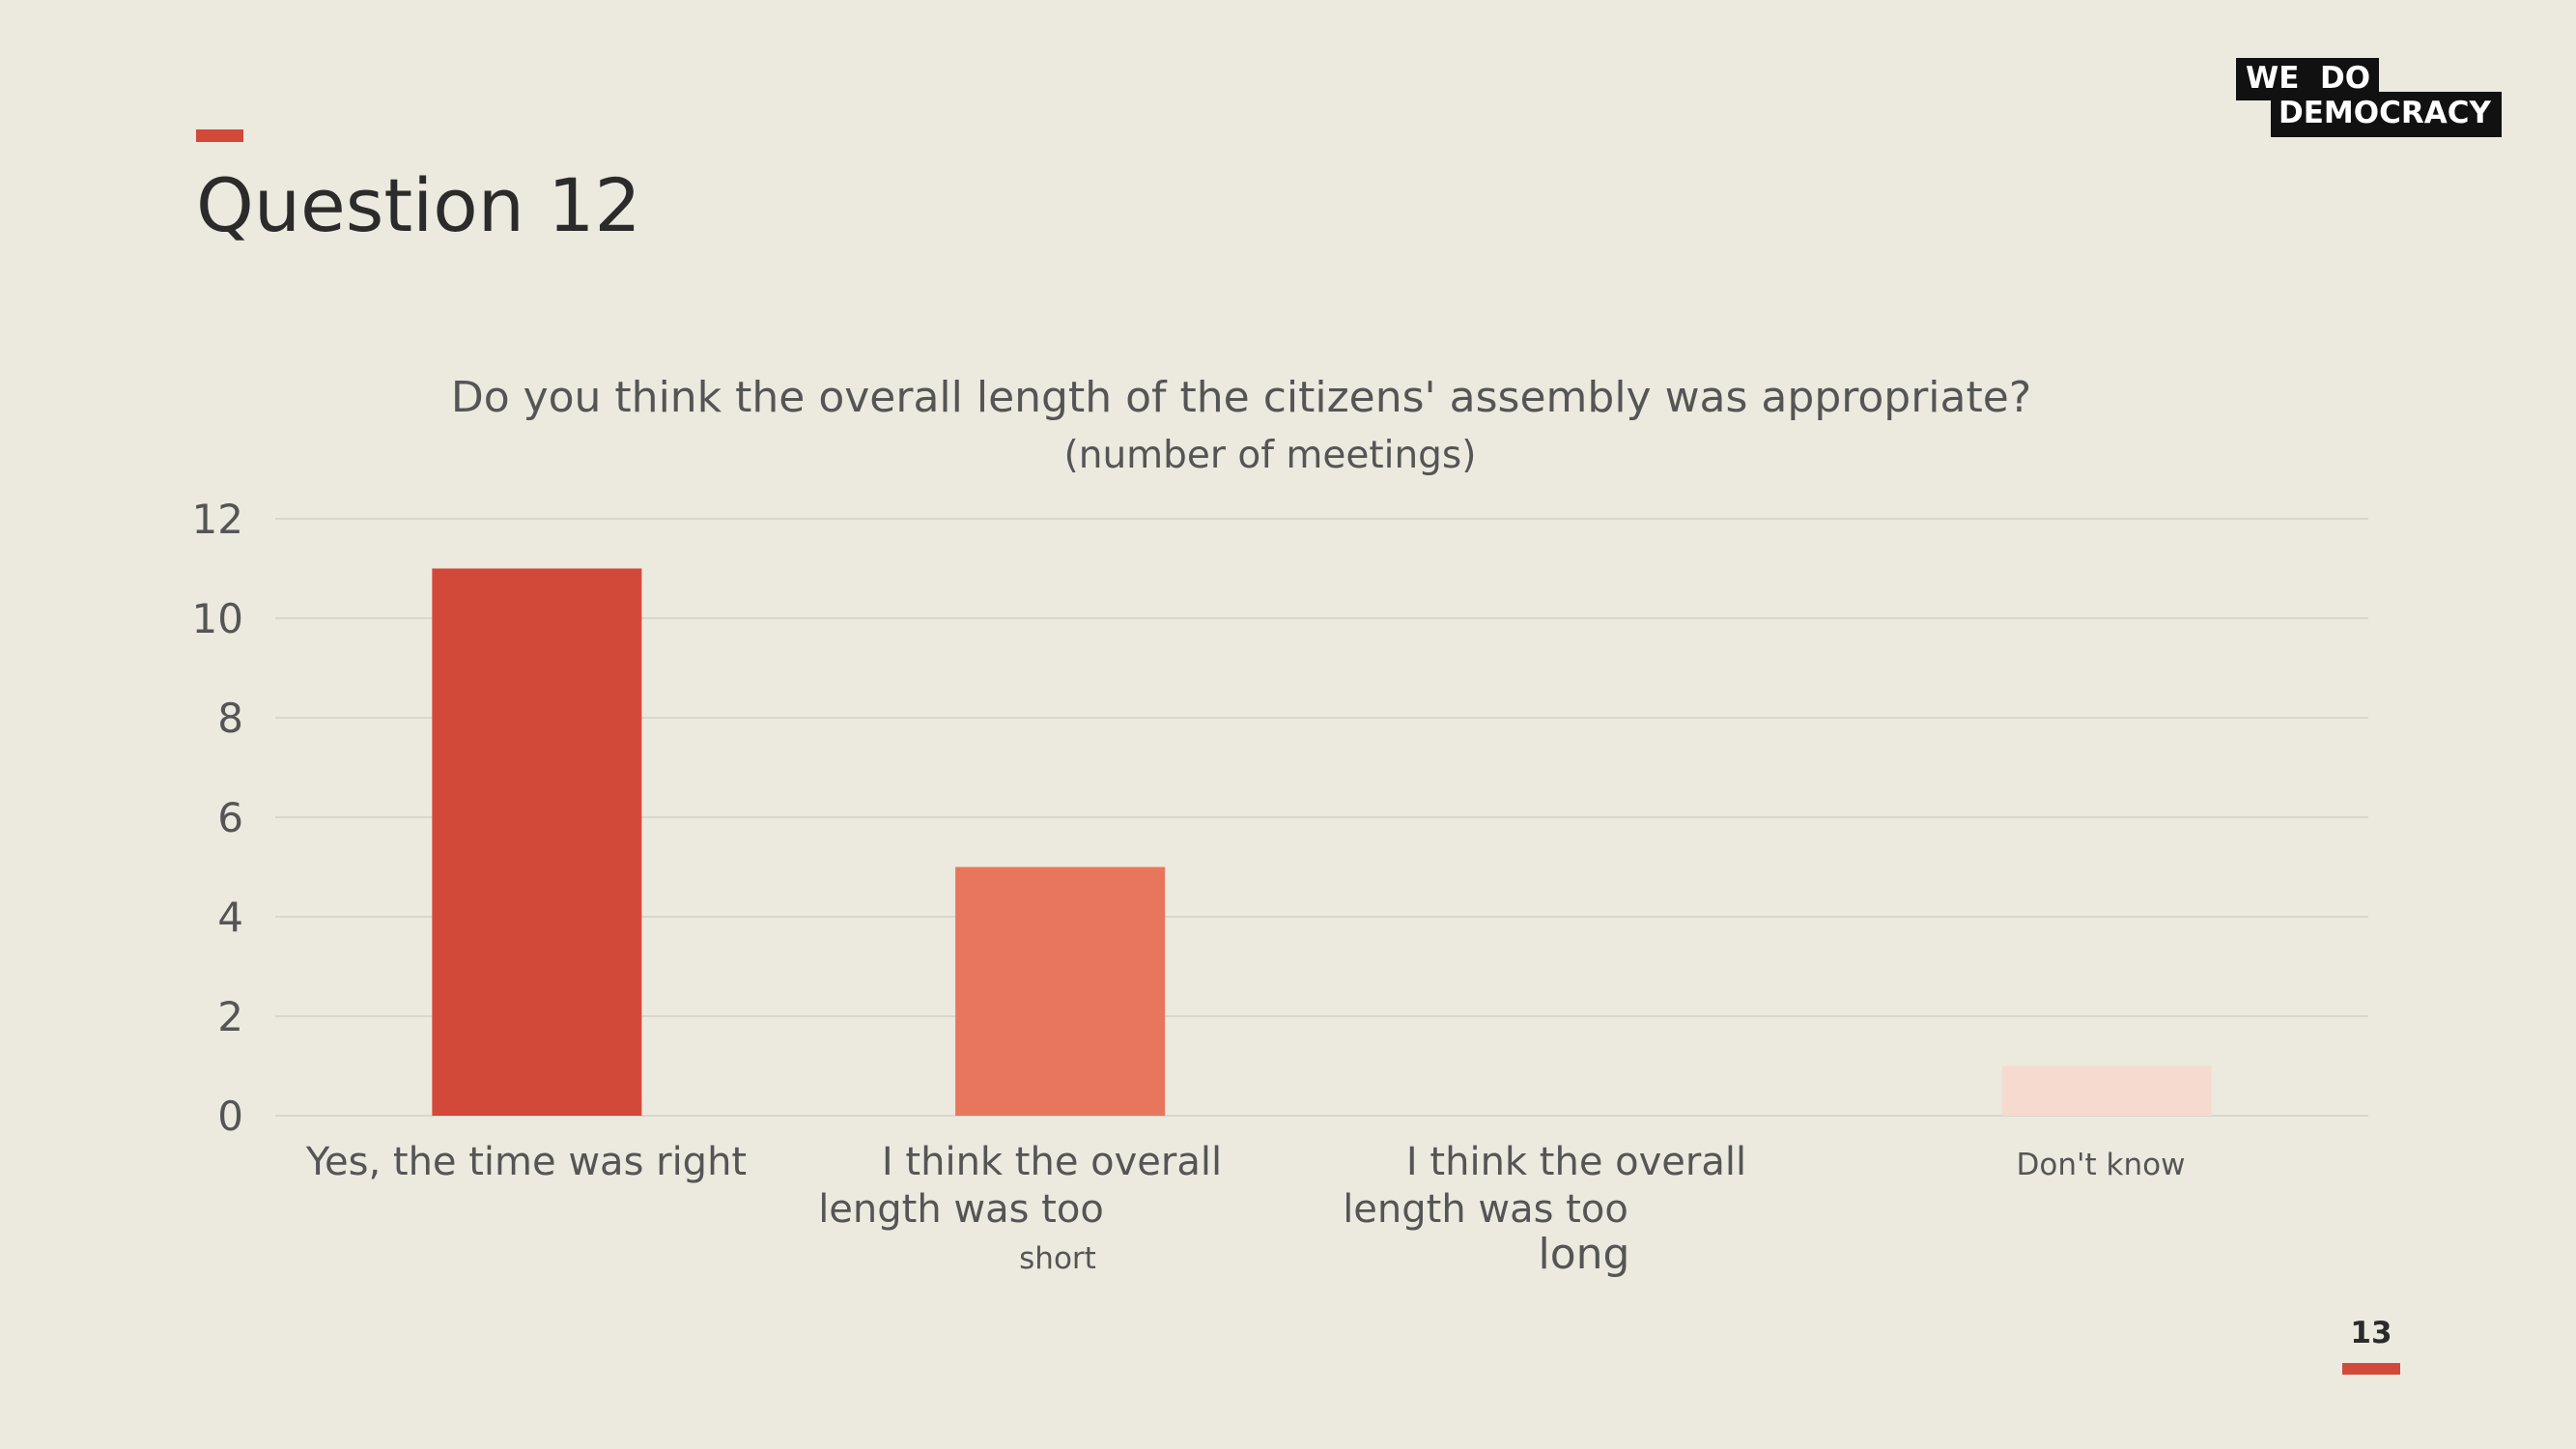  What do you see at coordinates (2371, 1333) in the screenshot?
I see `page-number: 13` at bounding box center [2371, 1333].